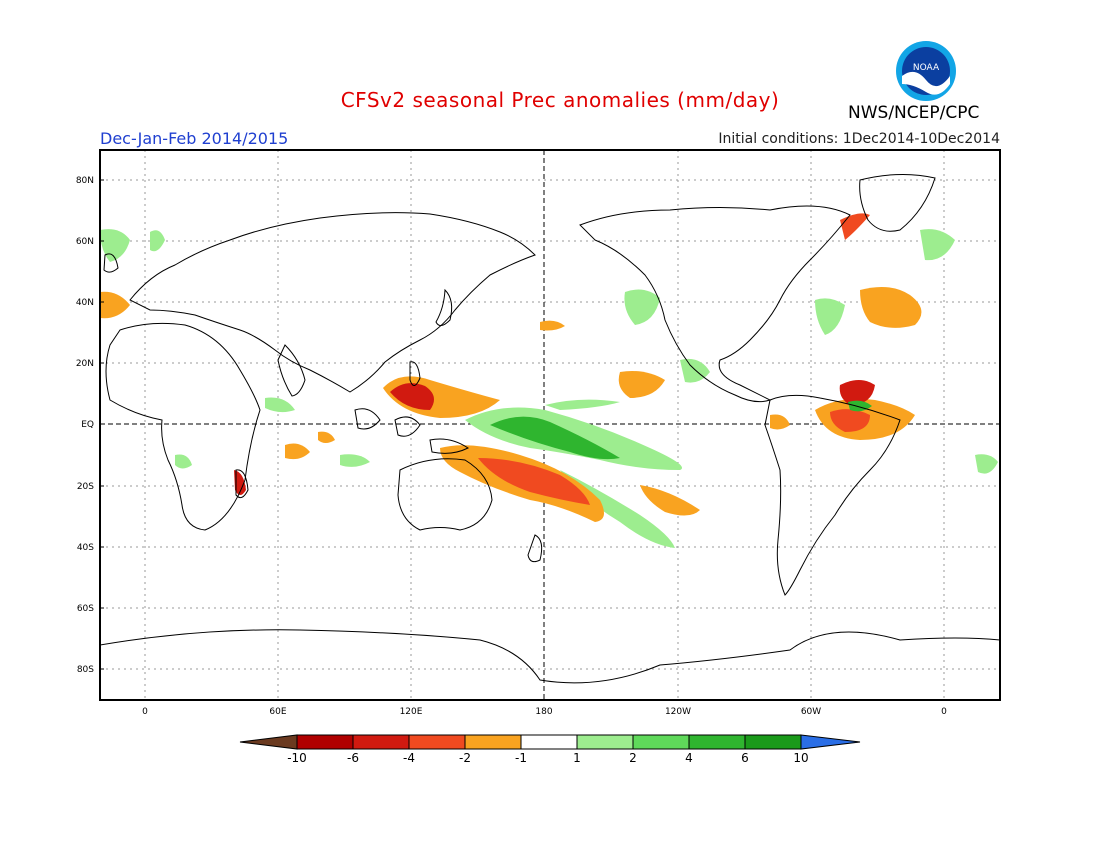 Image resolution: width=1100 pixels, height=850 pixels. Describe the element at coordinates (85, 487) in the screenshot. I see `lat-label: 20S` at that location.